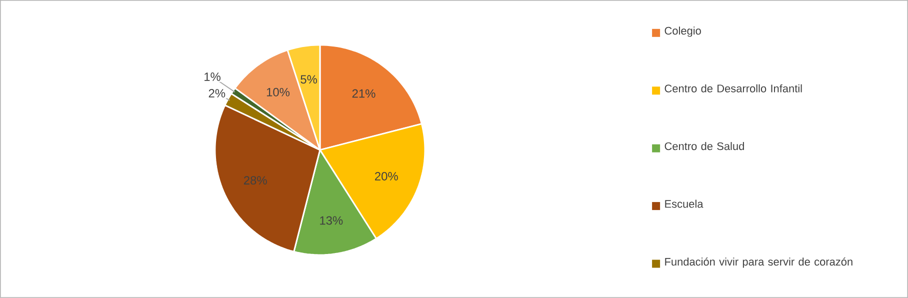  What do you see at coordinates (212, 76) in the screenshot?
I see `data-label: 1%` at bounding box center [212, 76].